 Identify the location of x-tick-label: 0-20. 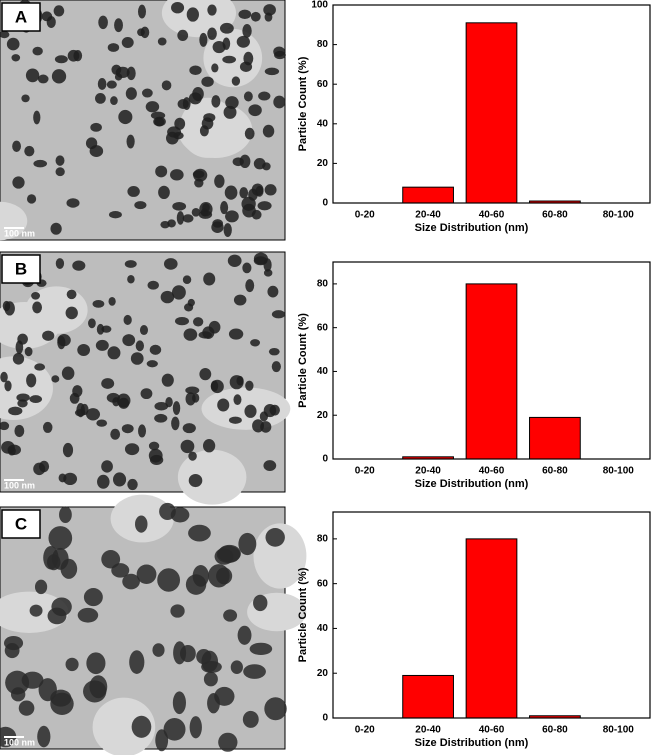
(365, 730).